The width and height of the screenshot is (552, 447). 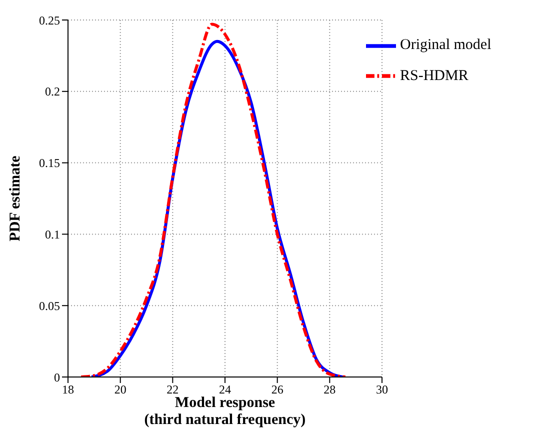 I want to click on y-tick-label: 0.1, so click(x=52, y=234).